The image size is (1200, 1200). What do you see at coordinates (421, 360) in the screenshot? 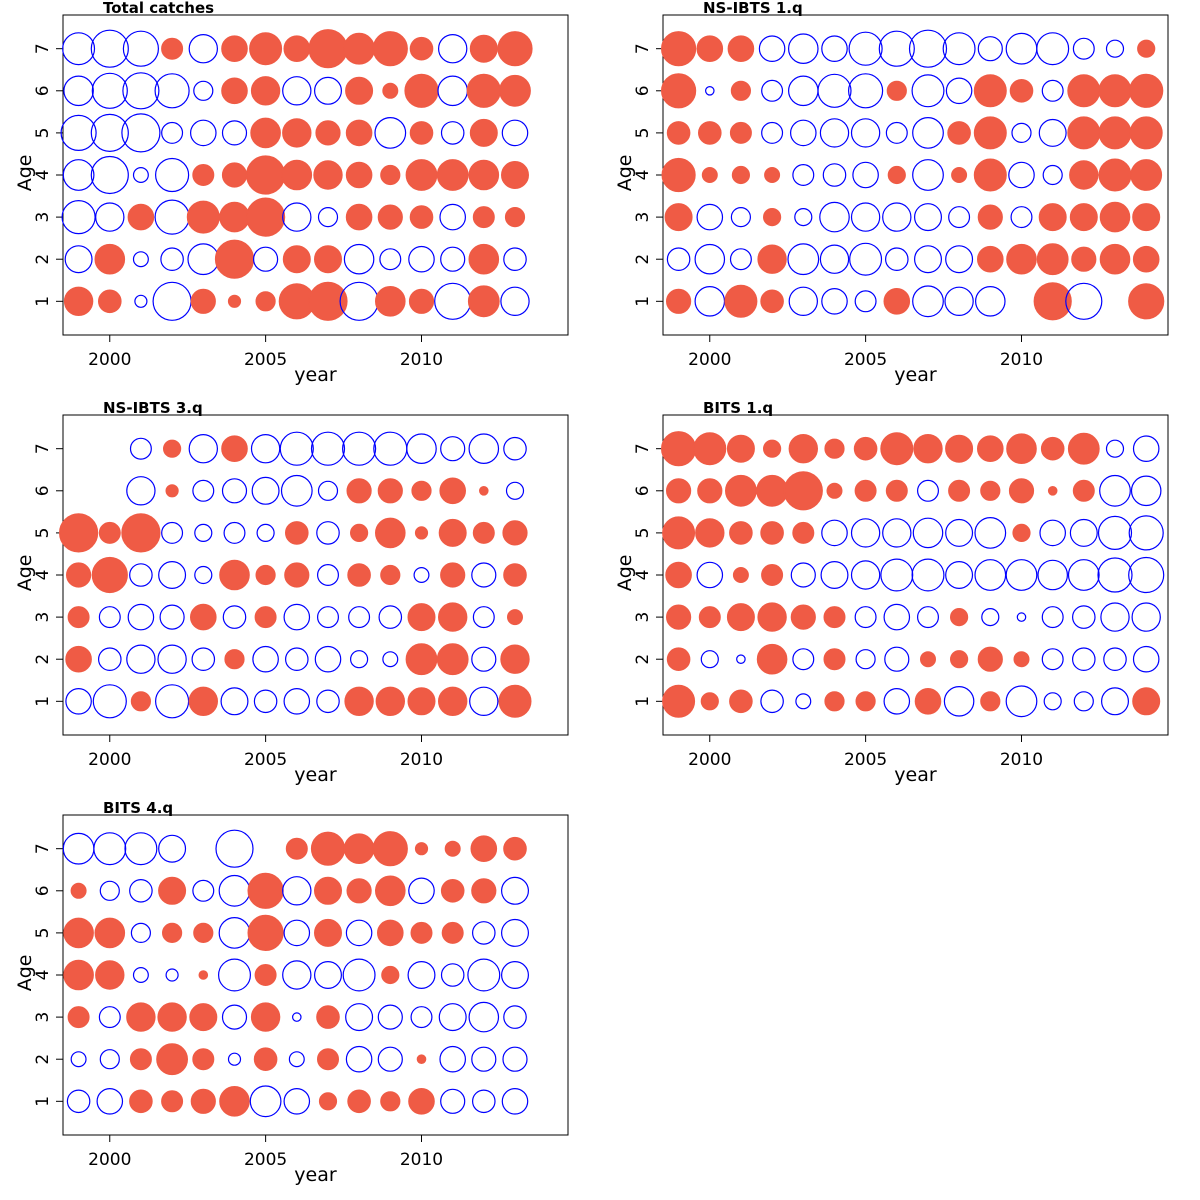
I see `x-tick-label: 2010` at bounding box center [421, 360].